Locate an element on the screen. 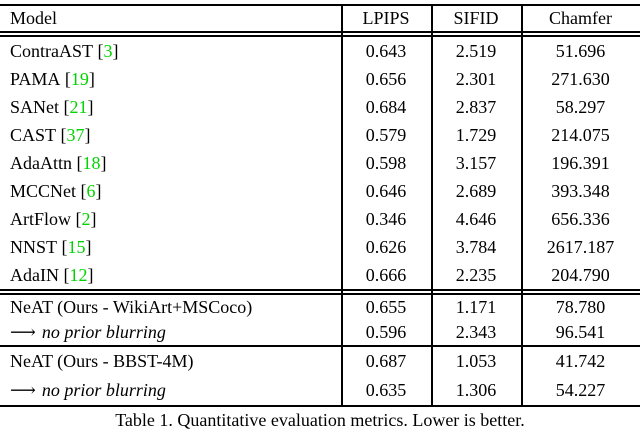  value-cell: 214.075 is located at coordinates (580, 134).